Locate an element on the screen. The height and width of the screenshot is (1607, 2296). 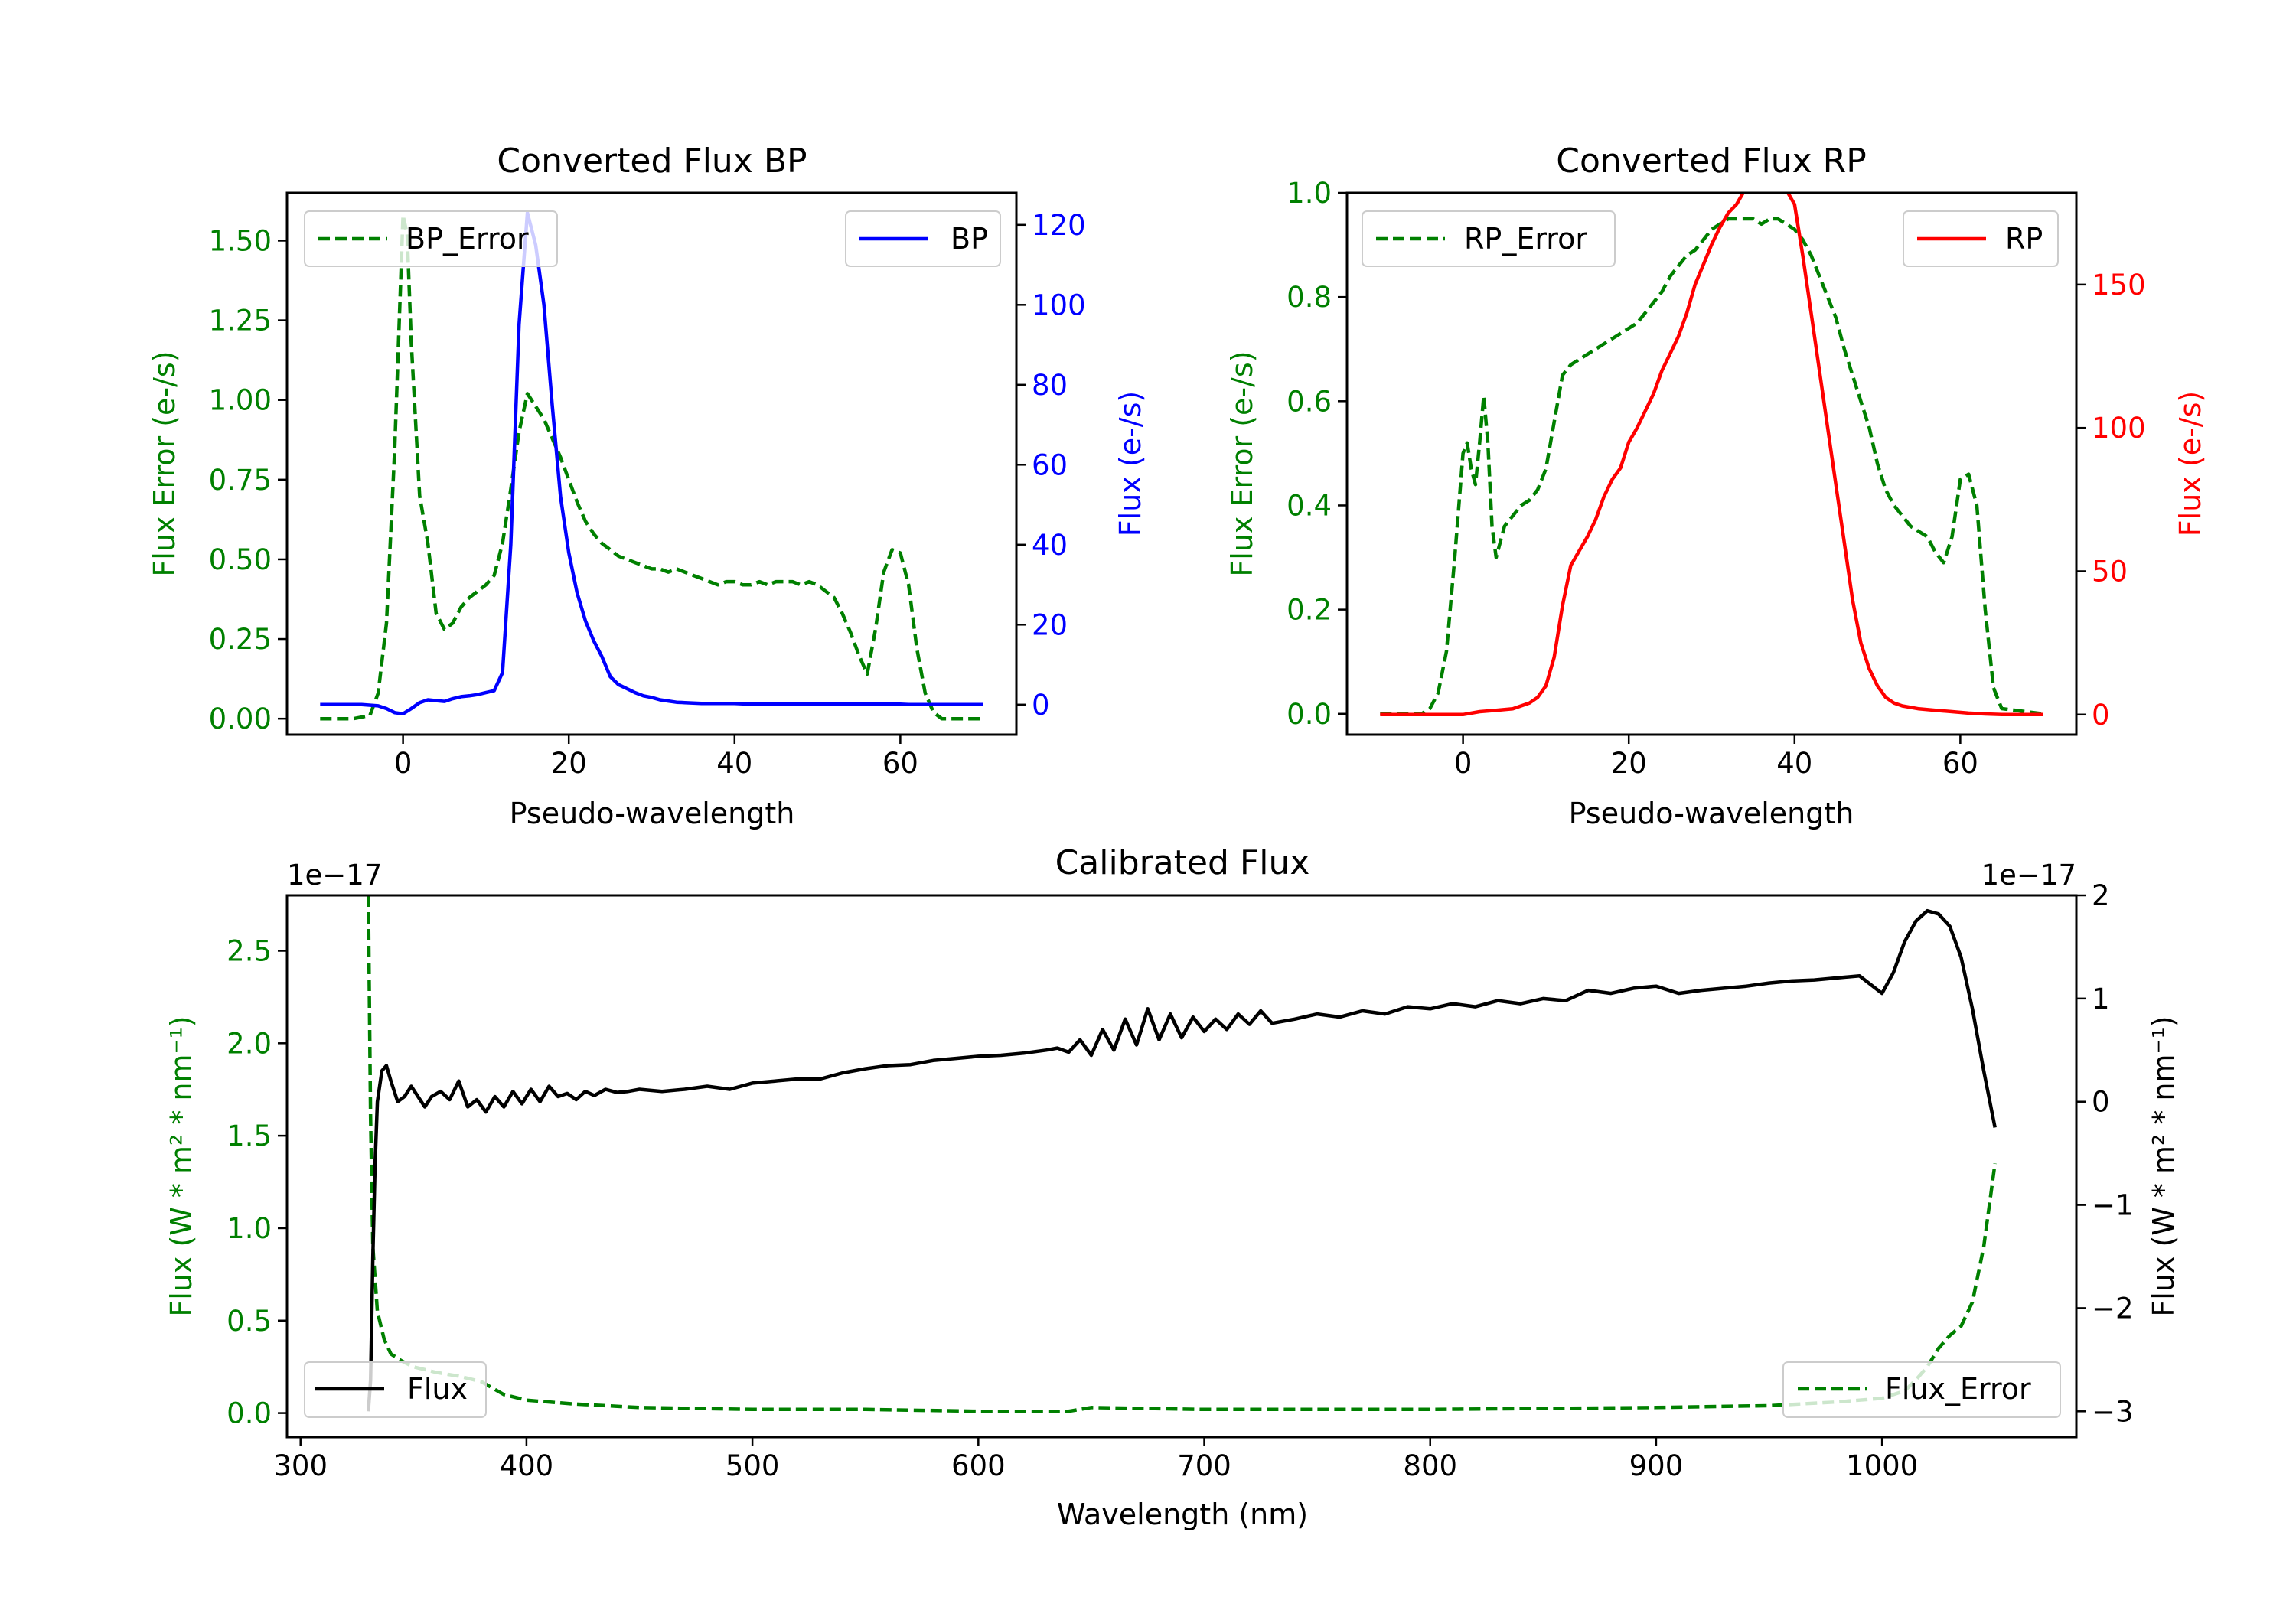
legend-left: BP_Error is located at coordinates (431, 239).